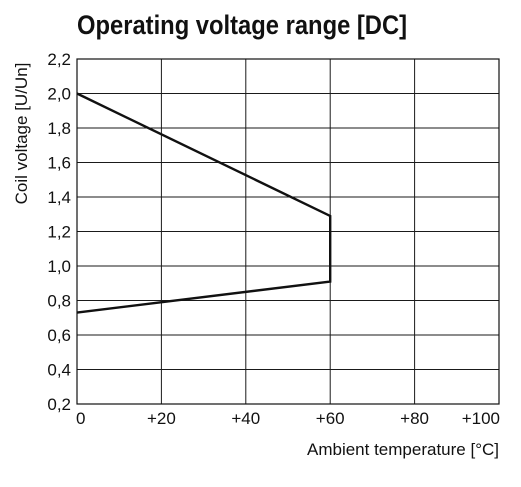 The height and width of the screenshot is (487, 521). What do you see at coordinates (59, 404) in the screenshot?
I see `y-tick-label: 0,2` at bounding box center [59, 404].